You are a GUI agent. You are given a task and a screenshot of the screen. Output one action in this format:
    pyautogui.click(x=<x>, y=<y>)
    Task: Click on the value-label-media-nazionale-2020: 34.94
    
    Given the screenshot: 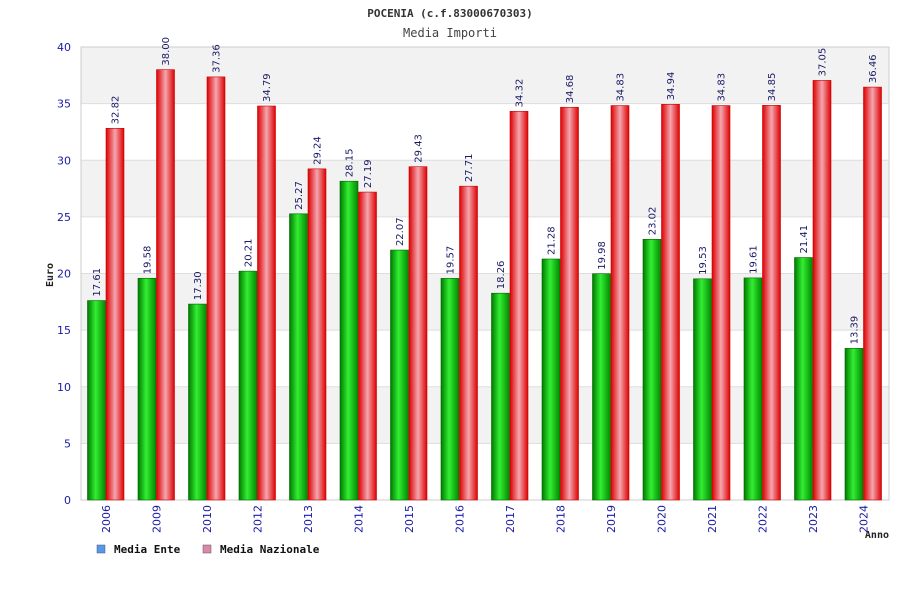 What is the action you would take?
    pyautogui.click(x=671, y=86)
    